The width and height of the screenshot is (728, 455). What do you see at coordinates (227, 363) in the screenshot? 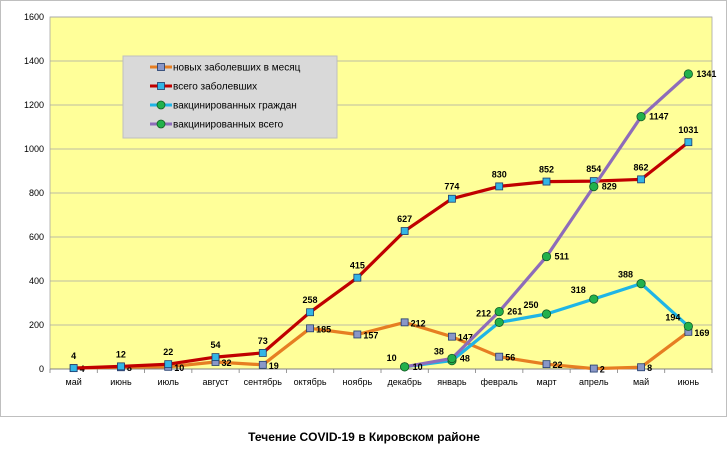
I see `data-label: 32` at bounding box center [227, 363].